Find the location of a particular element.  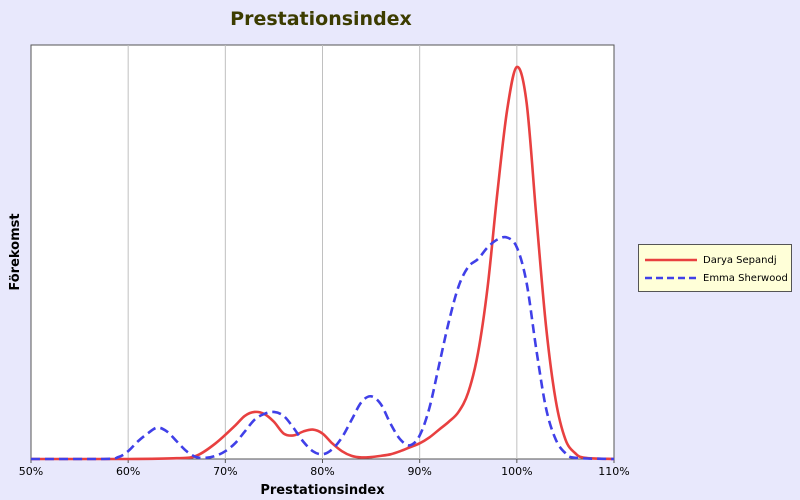

x-tick-label: 90% is located at coordinates (419, 471).